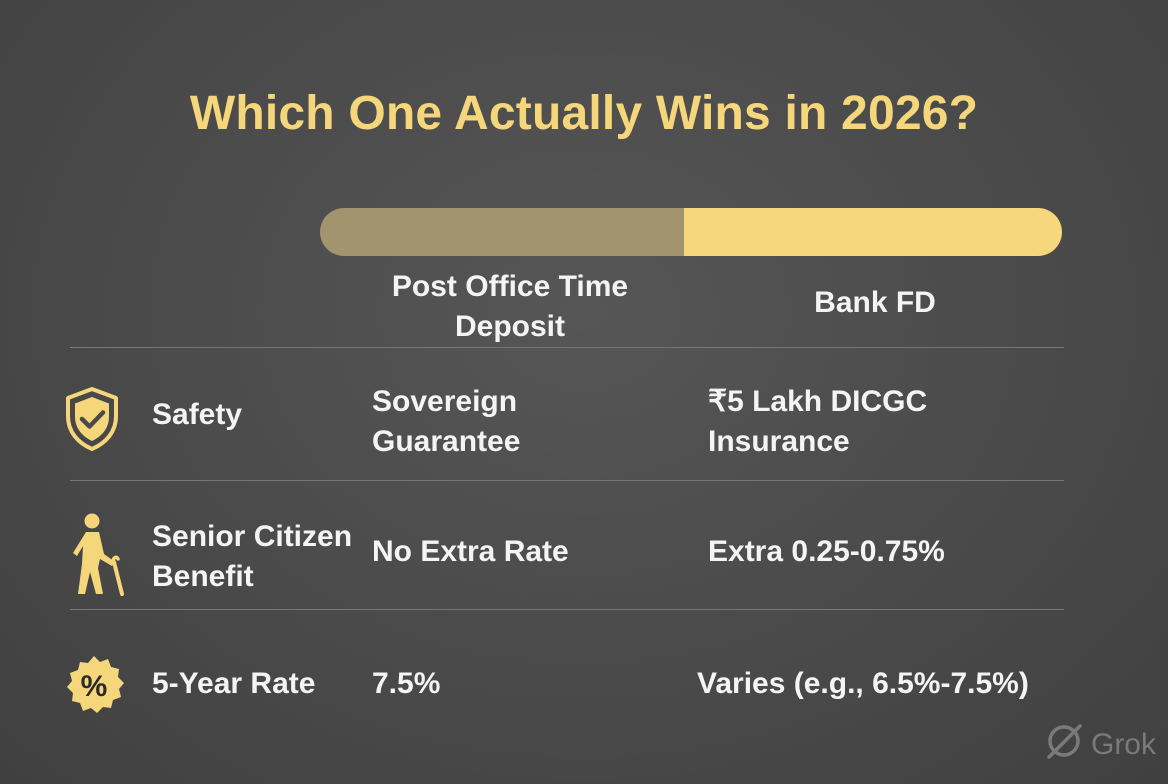 This screenshot has height=784, width=1168. What do you see at coordinates (197, 414) in the screenshot?
I see `row-label: Safety` at bounding box center [197, 414].